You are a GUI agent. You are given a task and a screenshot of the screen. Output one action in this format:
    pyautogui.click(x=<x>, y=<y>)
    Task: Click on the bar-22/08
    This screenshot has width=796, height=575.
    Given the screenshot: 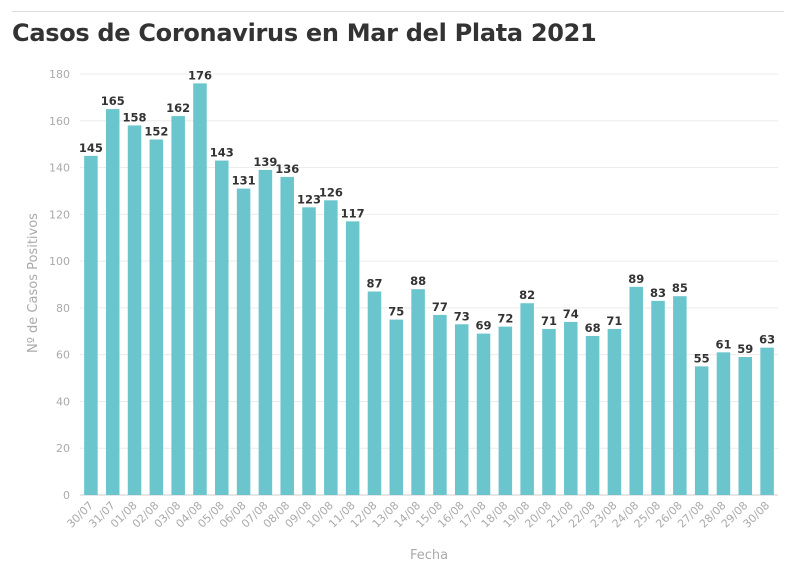 What is the action you would take?
    pyautogui.click(x=592, y=415)
    